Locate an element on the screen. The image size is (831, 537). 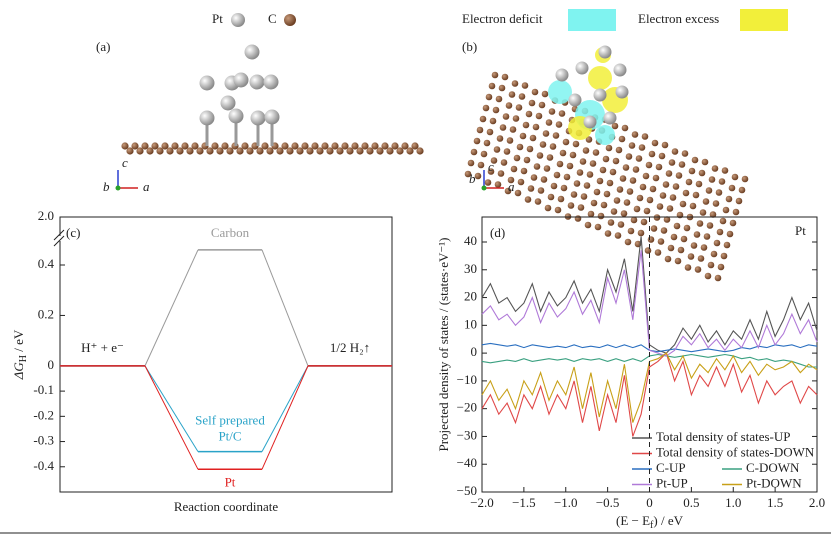
y-tick-label: −20 is located at coordinates (467, 407).